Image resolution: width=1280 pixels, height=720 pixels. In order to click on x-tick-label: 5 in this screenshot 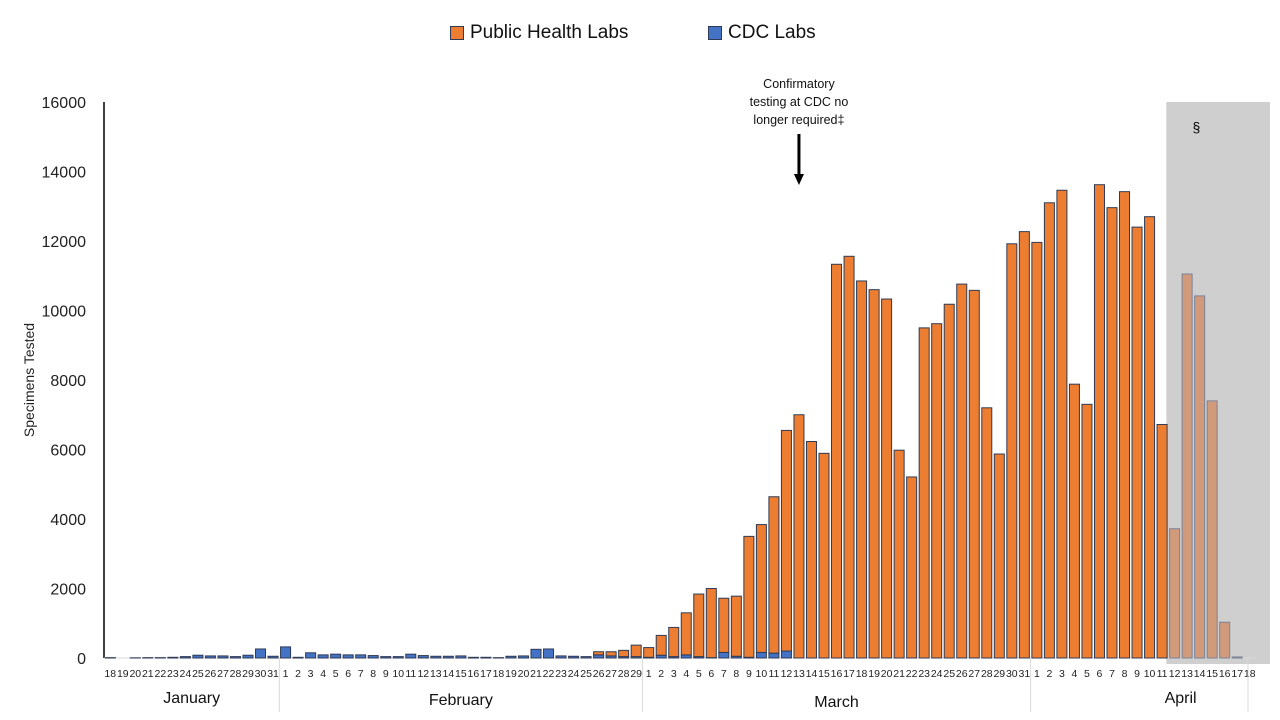, I will do `click(699, 674)`.